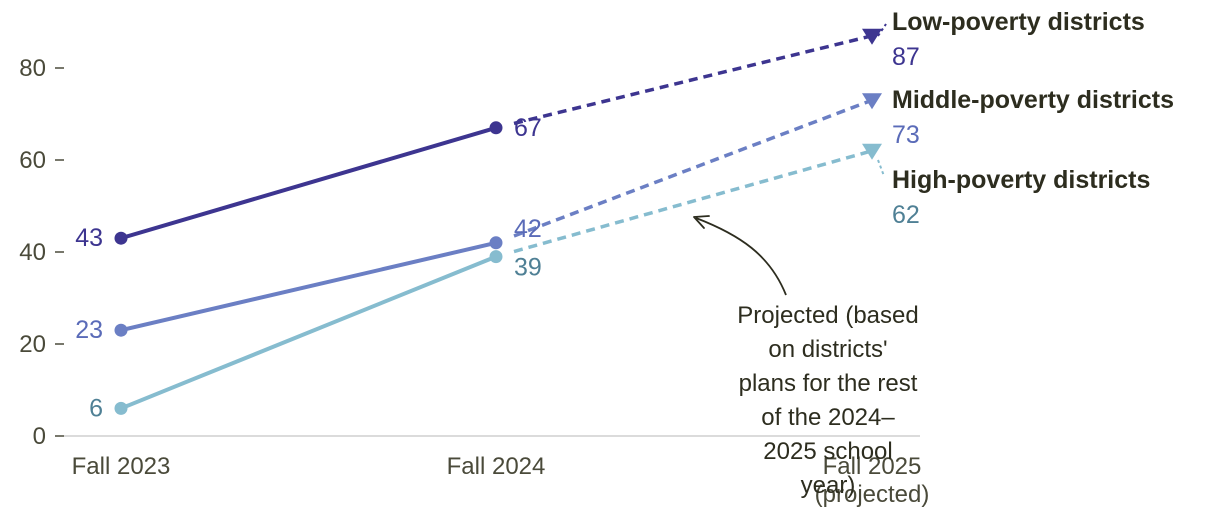 The image size is (1220, 530). Describe the element at coordinates (906, 57) in the screenshot. I see `data-label: 87` at that location.